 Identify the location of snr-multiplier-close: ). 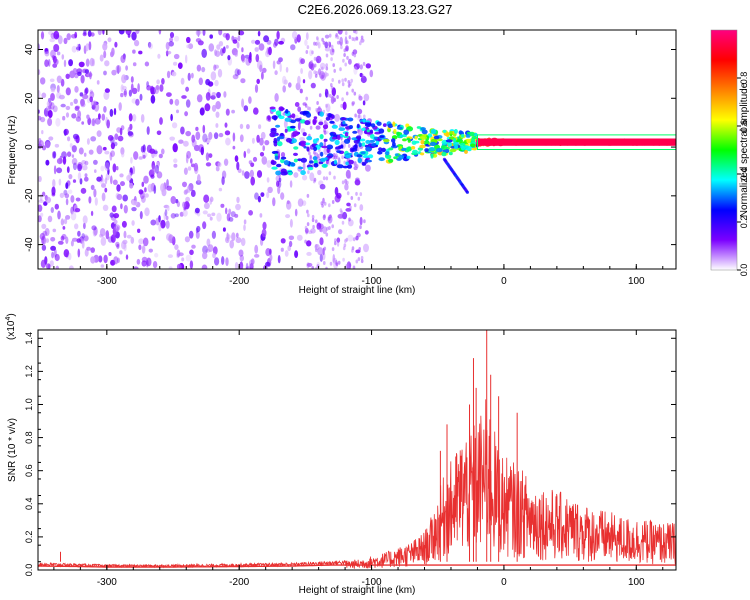
(11, 314).